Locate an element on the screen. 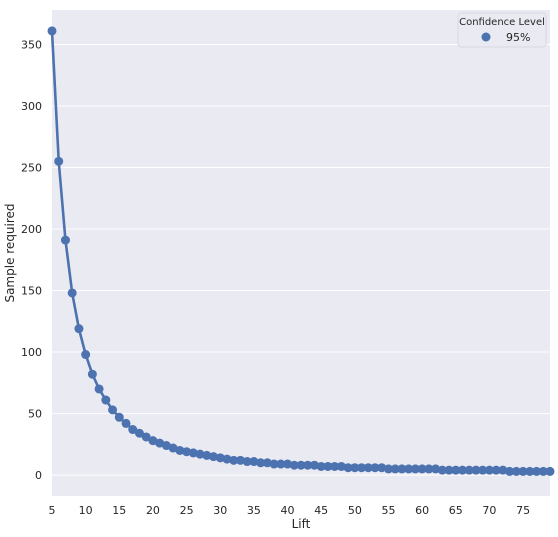 The height and width of the screenshot is (537, 558). legend: Confidence Level 95% is located at coordinates (502, 30).